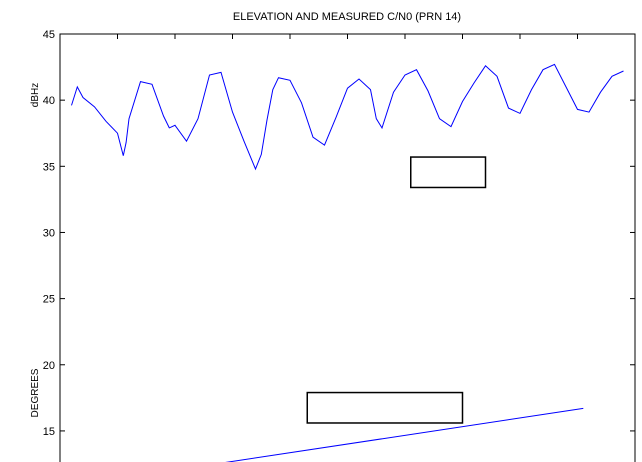 This screenshot has width=642, height=462. What do you see at coordinates (49, 366) in the screenshot?
I see `y-tick-label: 20` at bounding box center [49, 366].